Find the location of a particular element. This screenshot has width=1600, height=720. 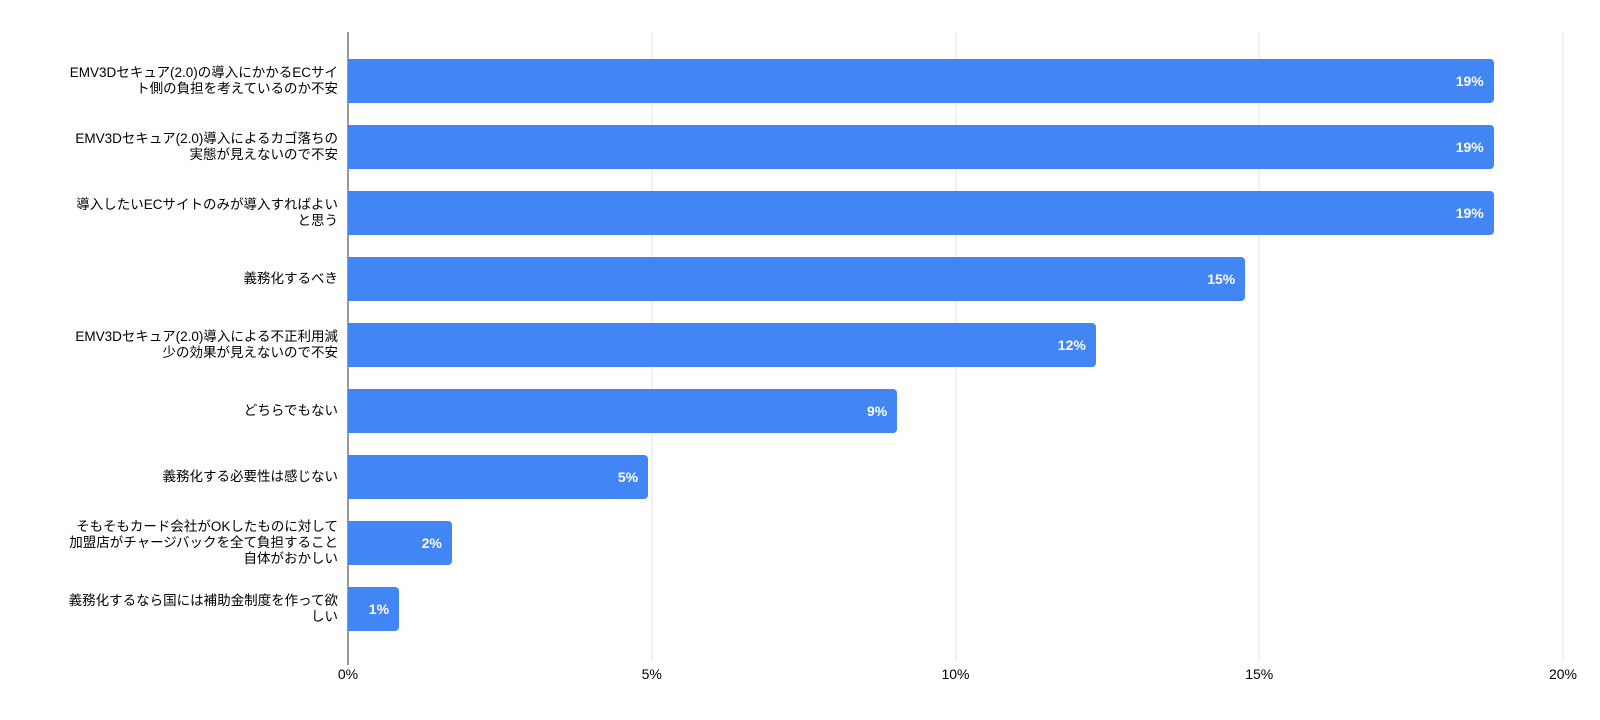

category-label: EMV3Dセキュア(2.0)導入による不正利用減 少の効果が見えないので不安 is located at coordinates (206, 344).